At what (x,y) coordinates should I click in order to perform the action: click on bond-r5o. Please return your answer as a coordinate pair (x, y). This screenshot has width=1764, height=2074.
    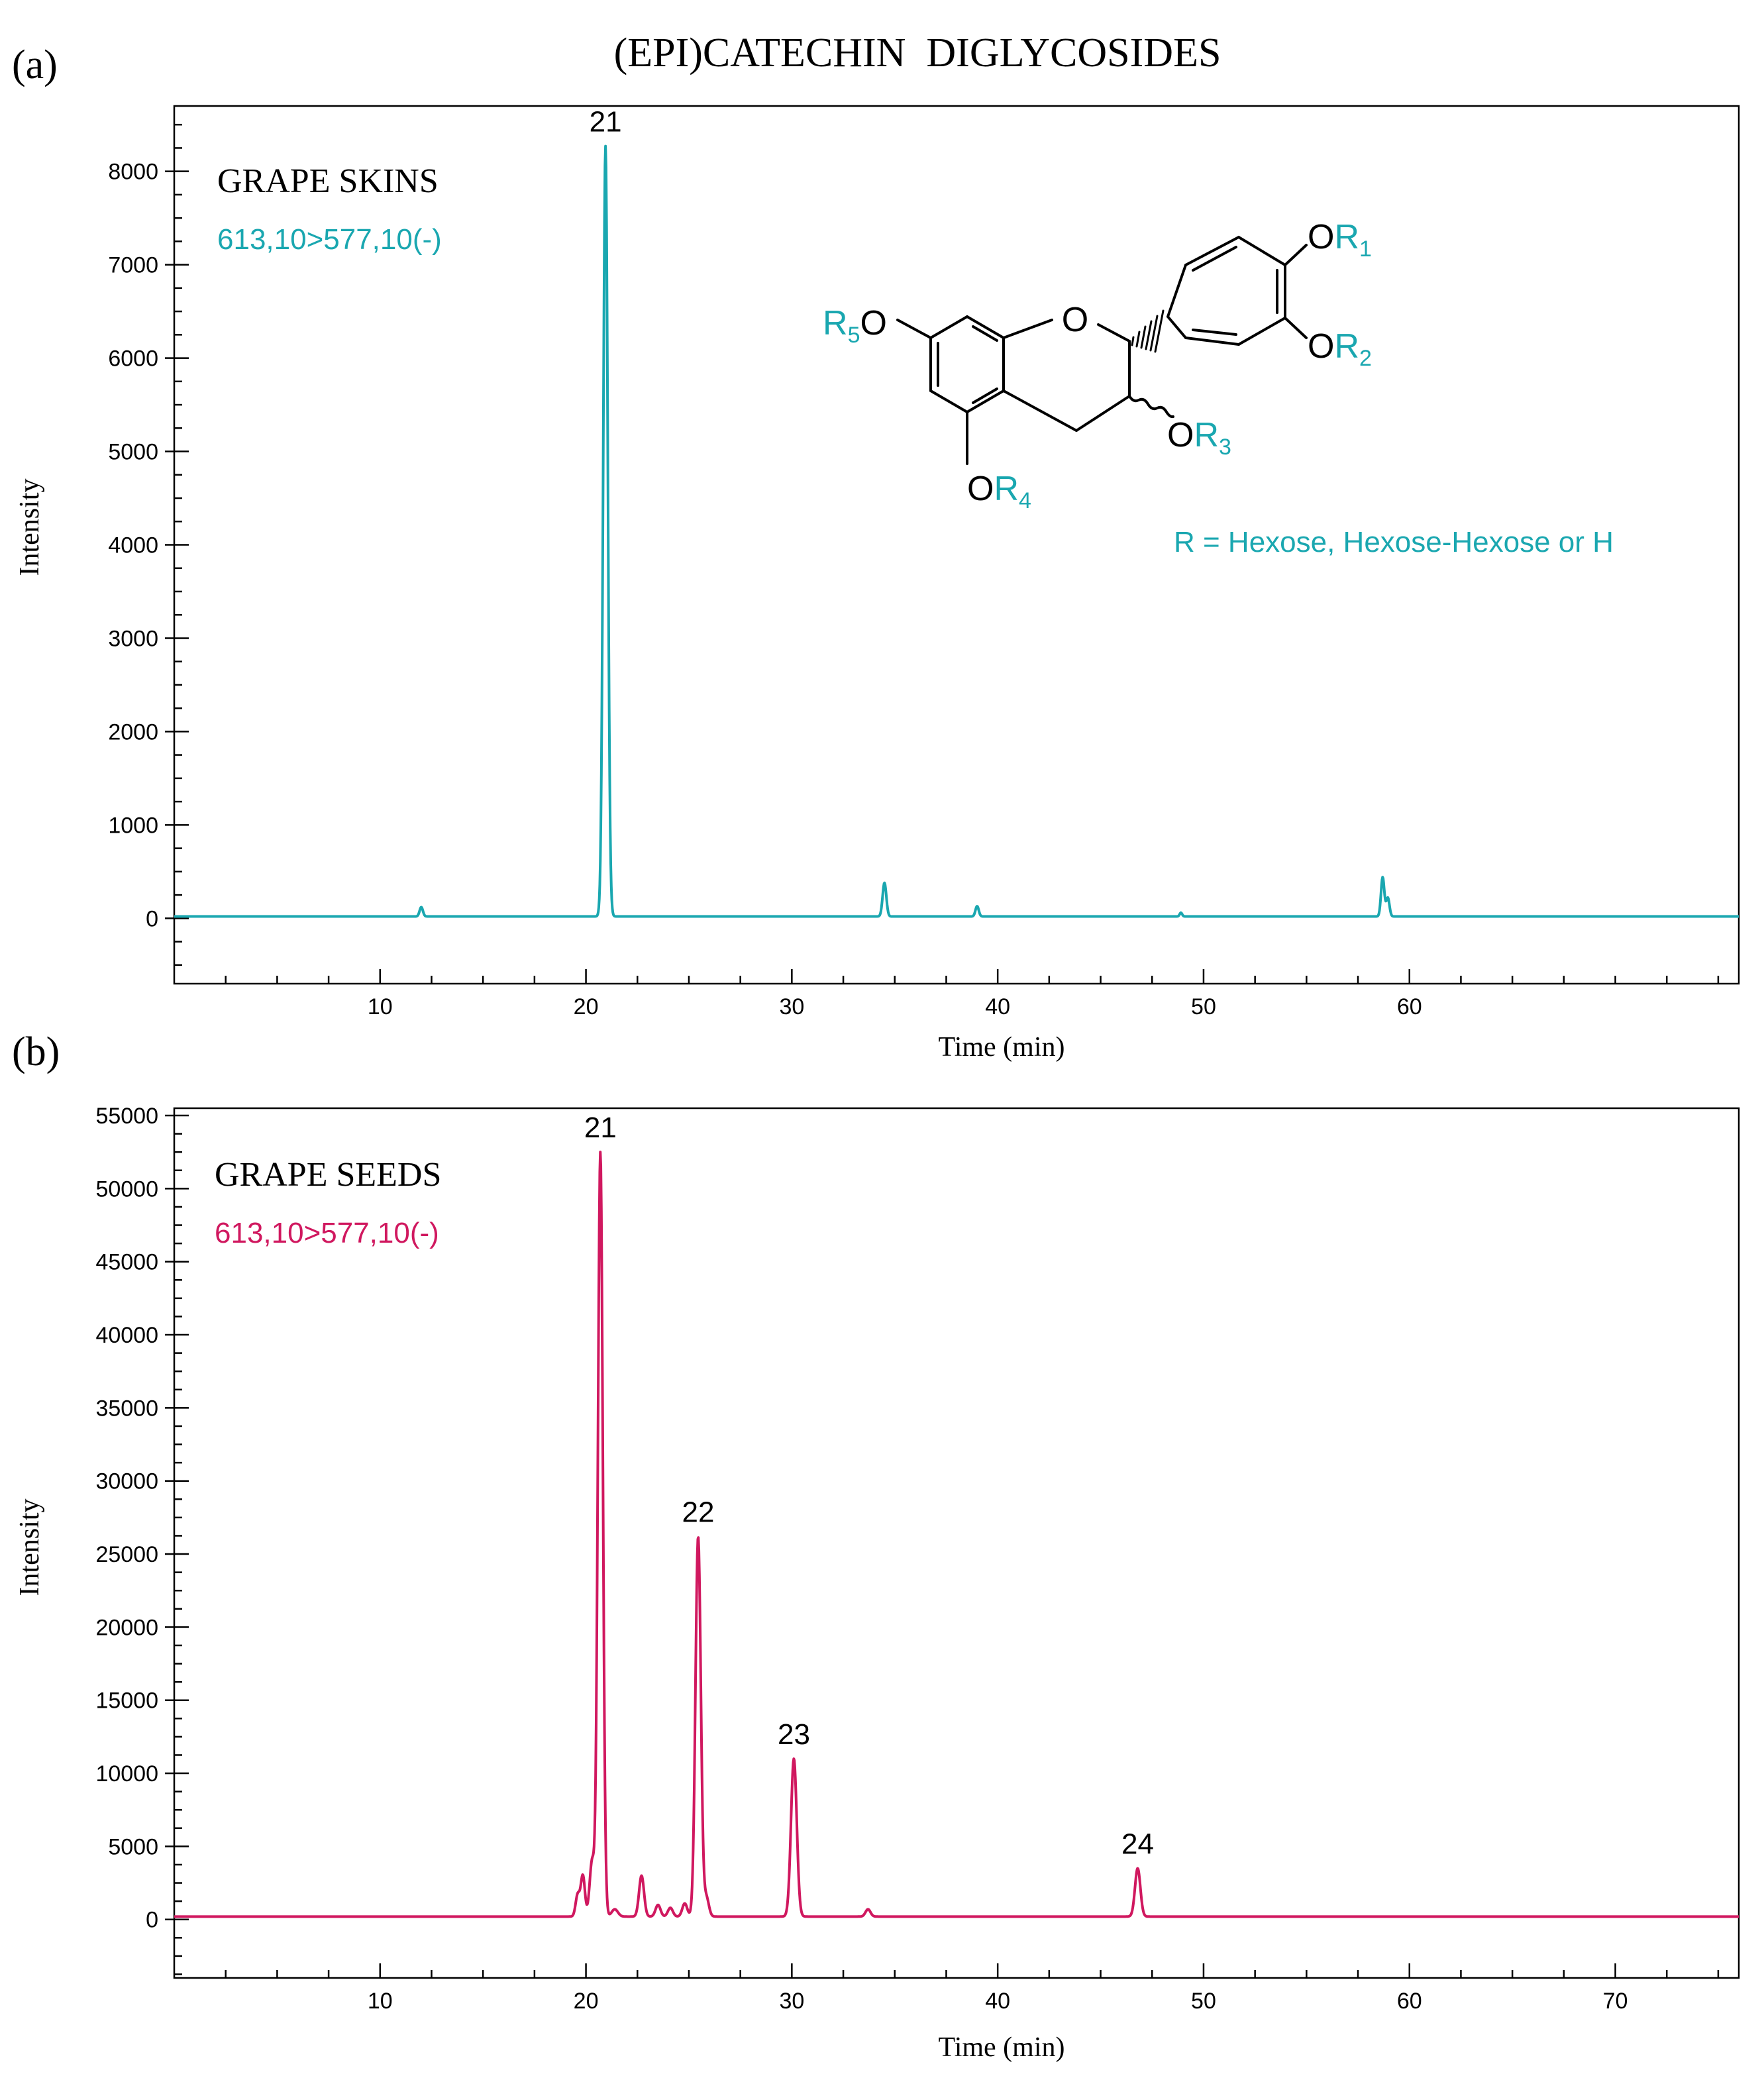
    Looking at the image, I should click on (914, 329).